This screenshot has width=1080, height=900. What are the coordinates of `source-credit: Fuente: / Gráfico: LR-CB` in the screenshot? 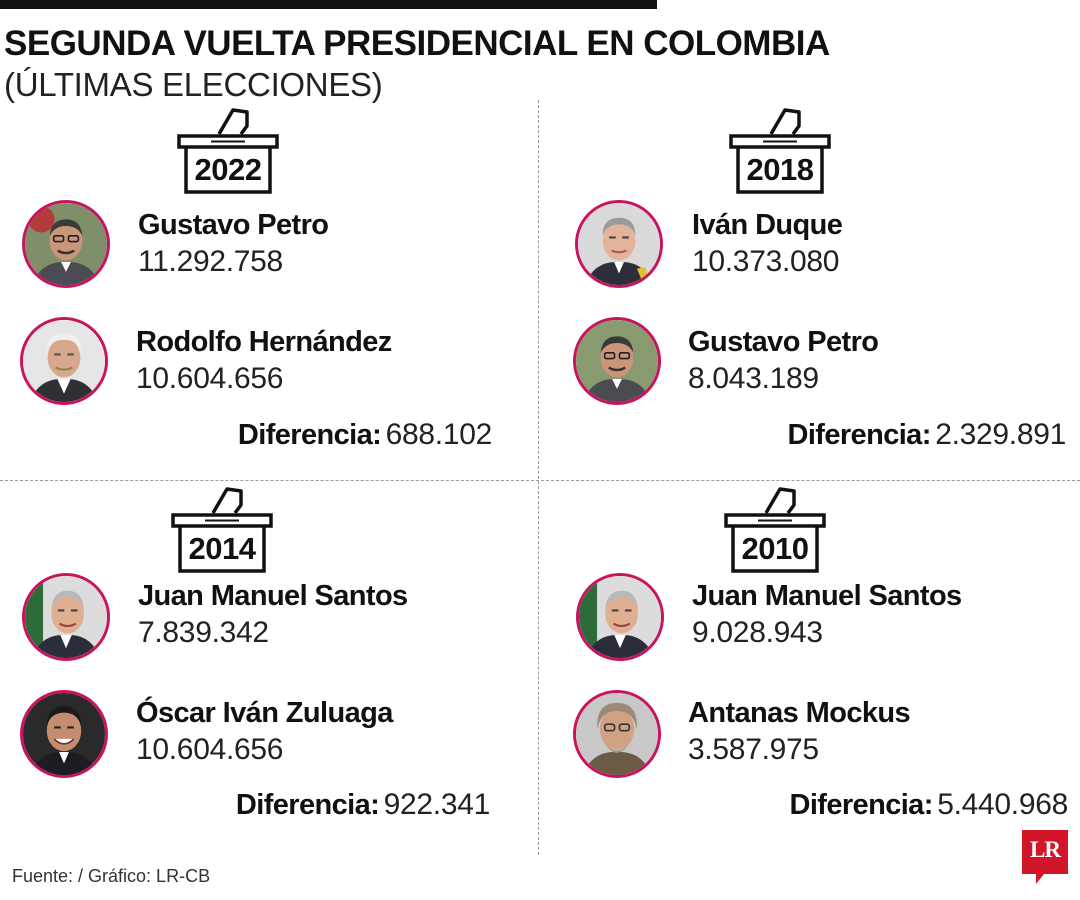 It's located at (111, 876).